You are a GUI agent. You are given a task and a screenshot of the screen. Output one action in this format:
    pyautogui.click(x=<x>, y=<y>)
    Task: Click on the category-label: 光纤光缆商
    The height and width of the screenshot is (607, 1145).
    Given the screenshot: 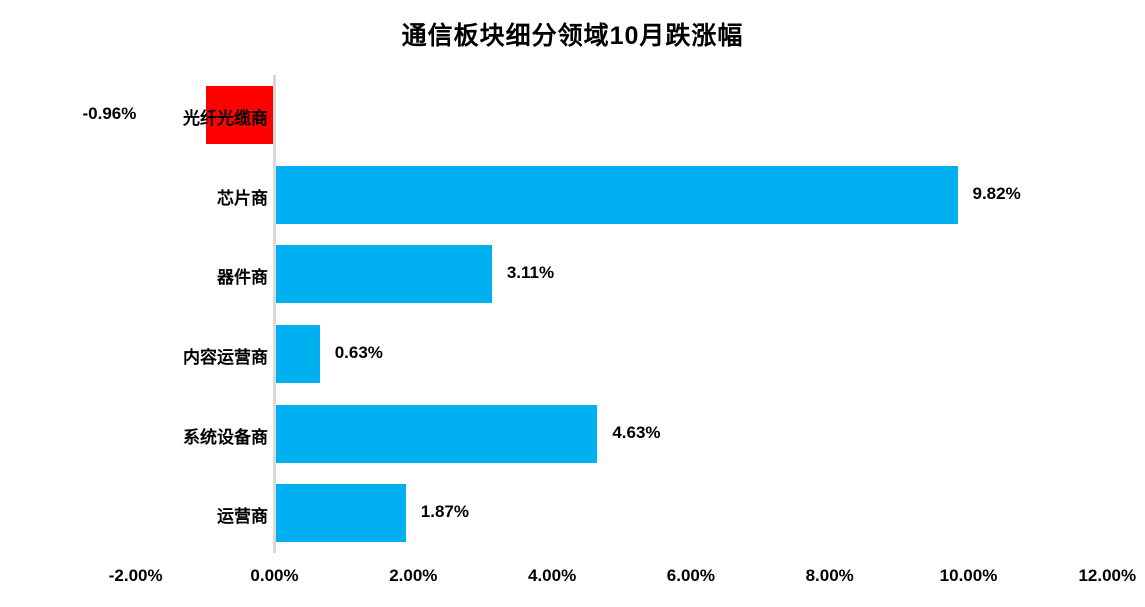 What is the action you would take?
    pyautogui.click(x=225, y=118)
    